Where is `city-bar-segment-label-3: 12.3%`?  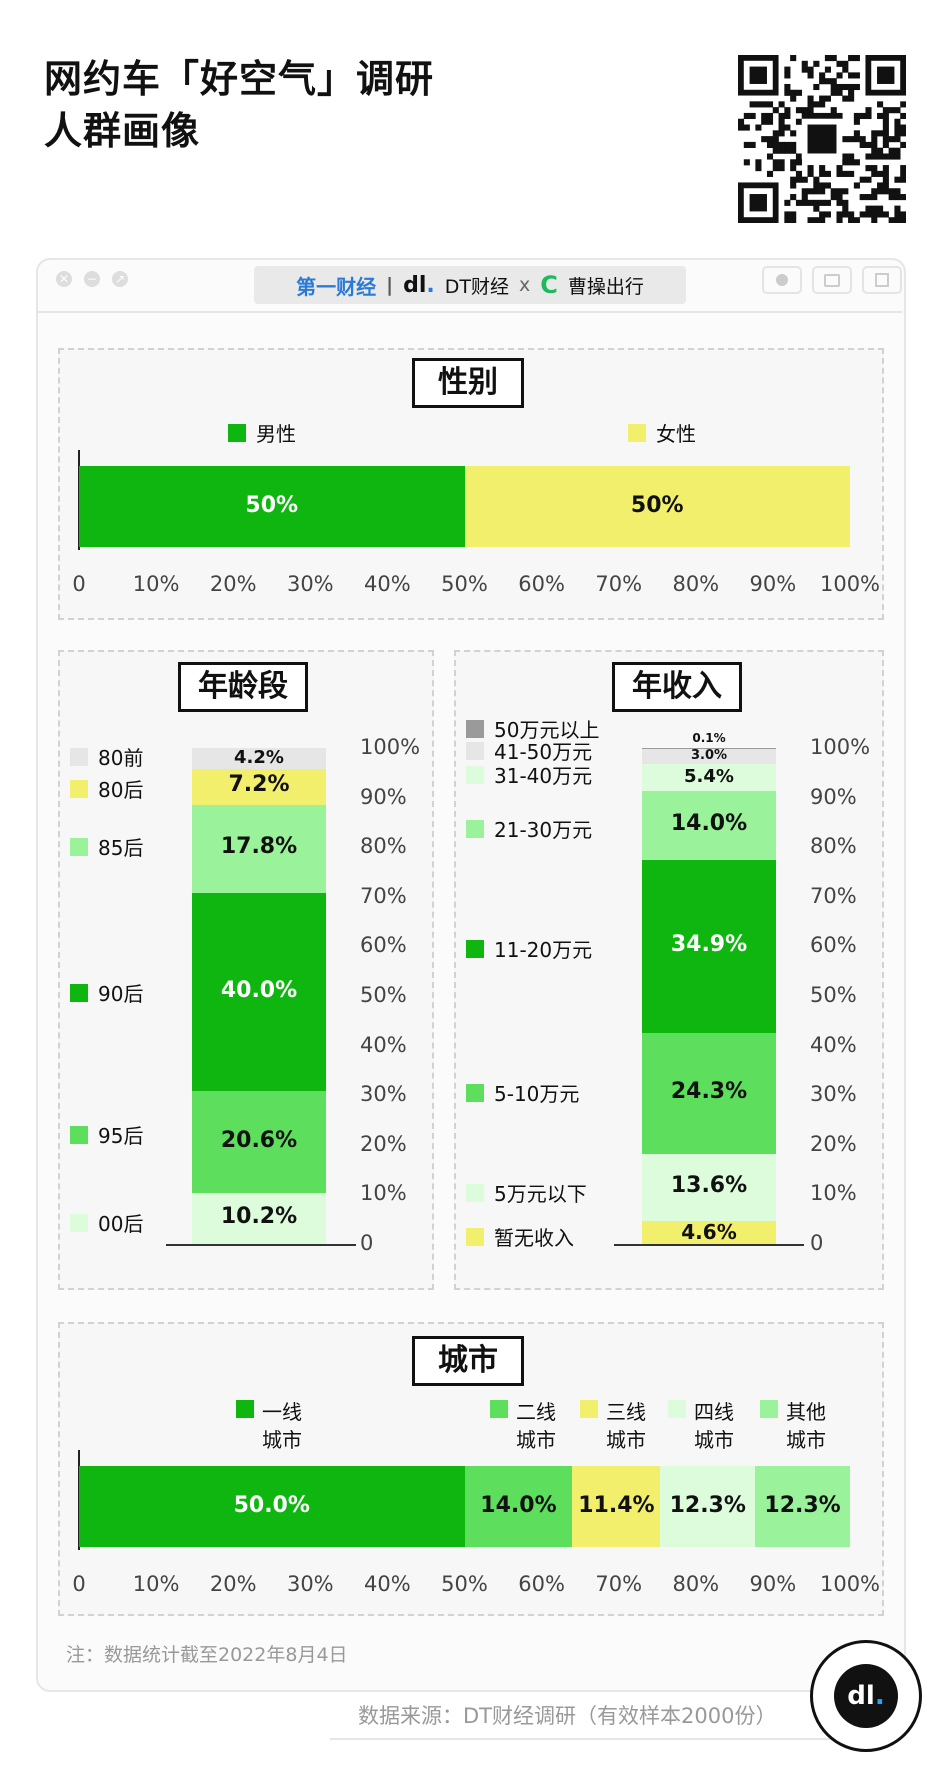
city-bar-segment-label-3: 12.3% is located at coordinates (707, 1505).